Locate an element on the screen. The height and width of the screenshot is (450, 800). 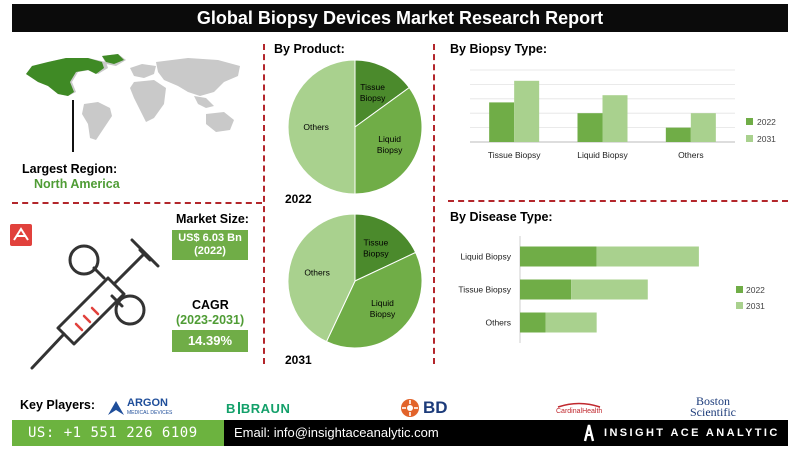
pie-year-2022: 2022 is located at coordinates (298, 199).